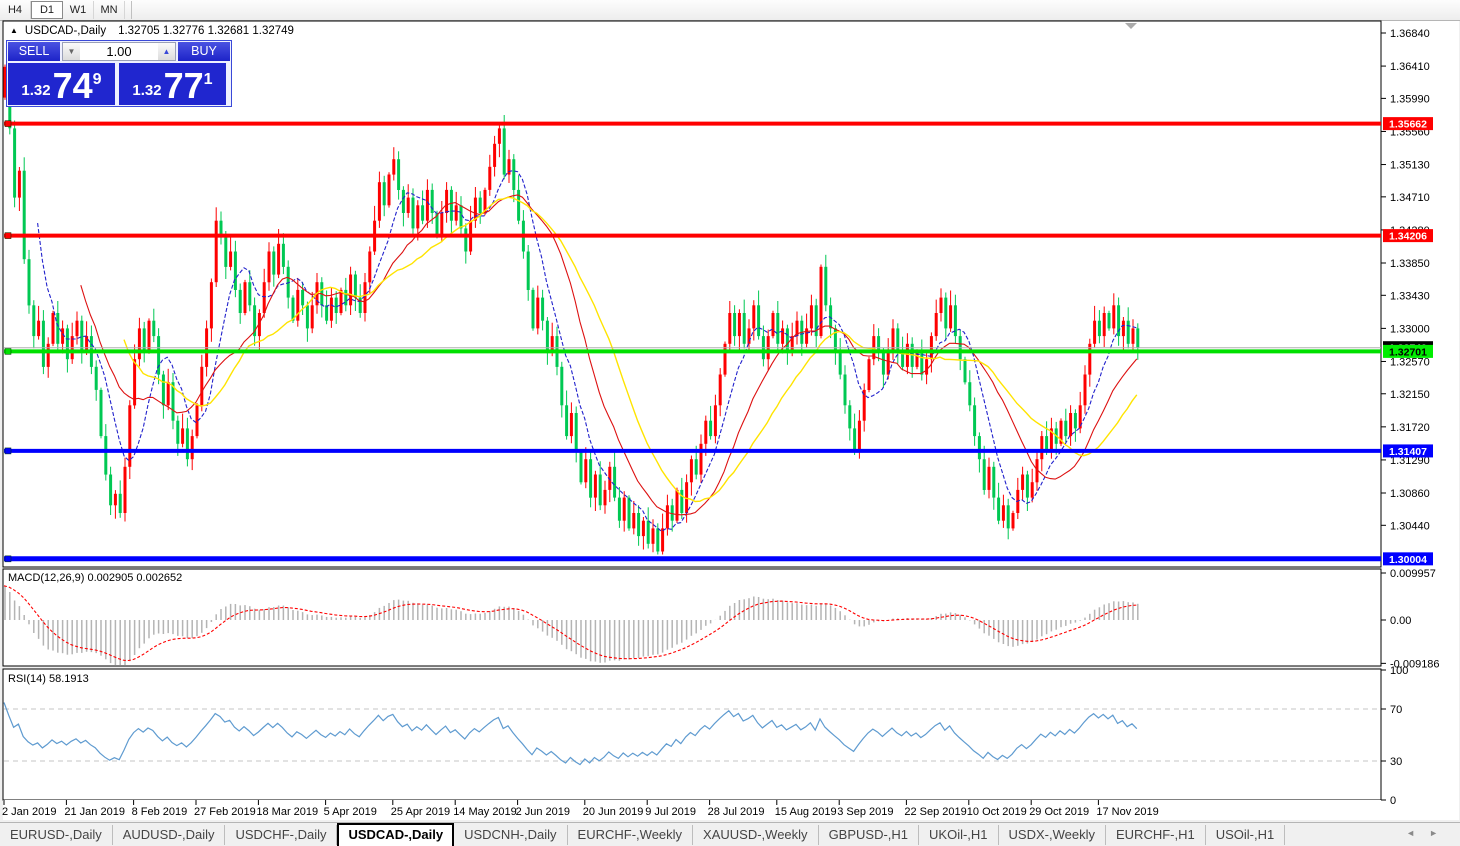 This screenshot has height=846, width=1460. Describe the element at coordinates (1410, 329) in the screenshot. I see `svg-text: 1.33000` at that location.